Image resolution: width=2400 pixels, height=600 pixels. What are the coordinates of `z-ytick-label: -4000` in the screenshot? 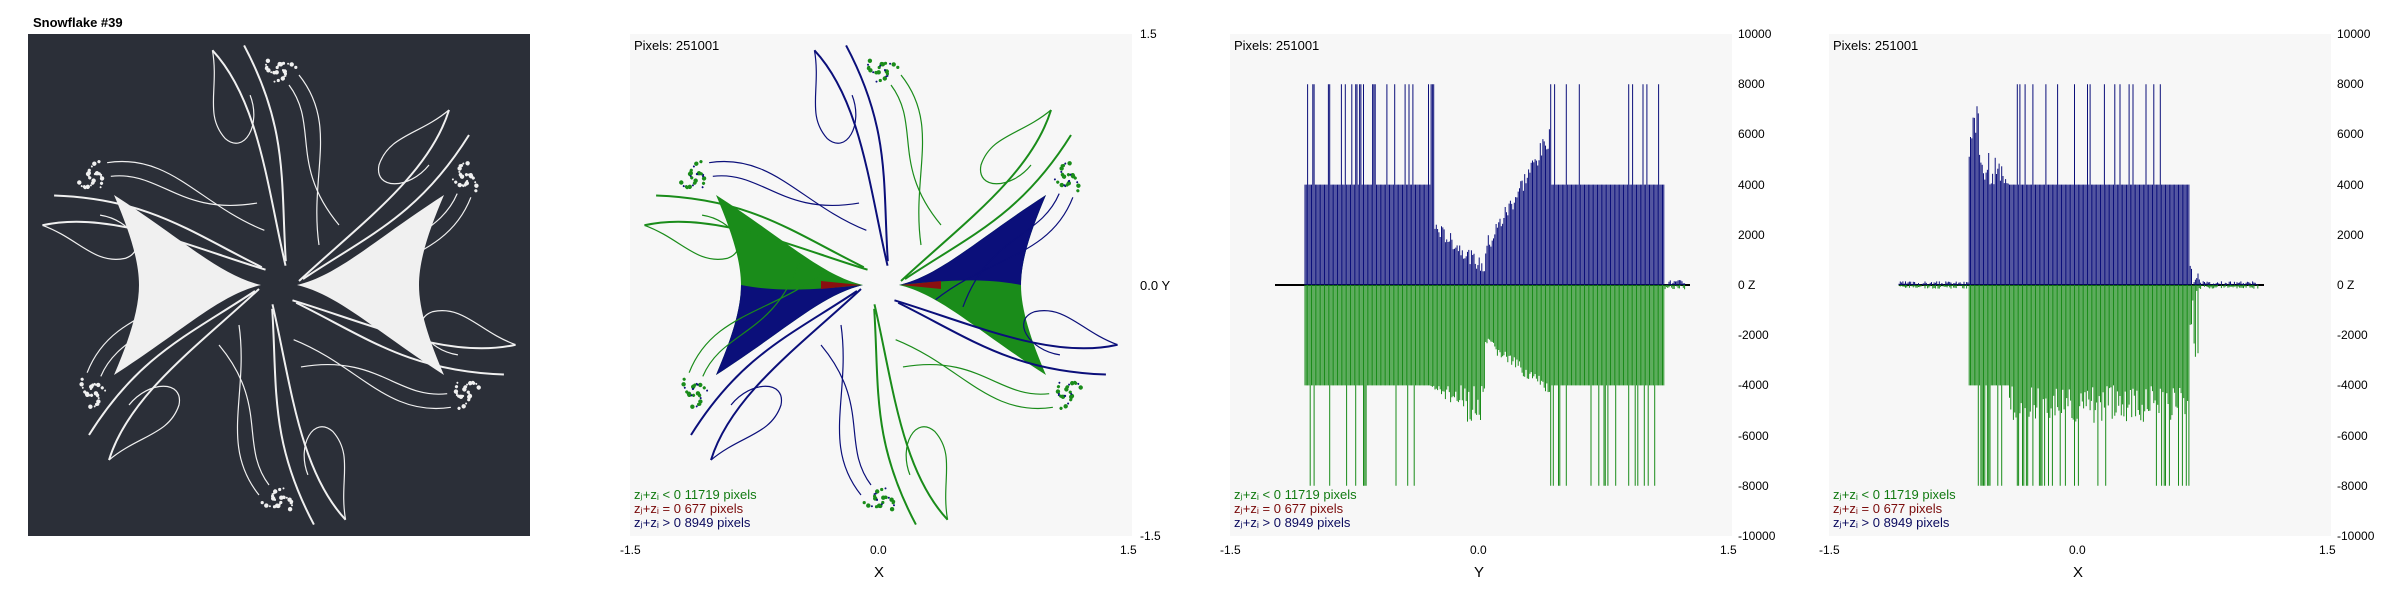 It's located at (2352, 385).